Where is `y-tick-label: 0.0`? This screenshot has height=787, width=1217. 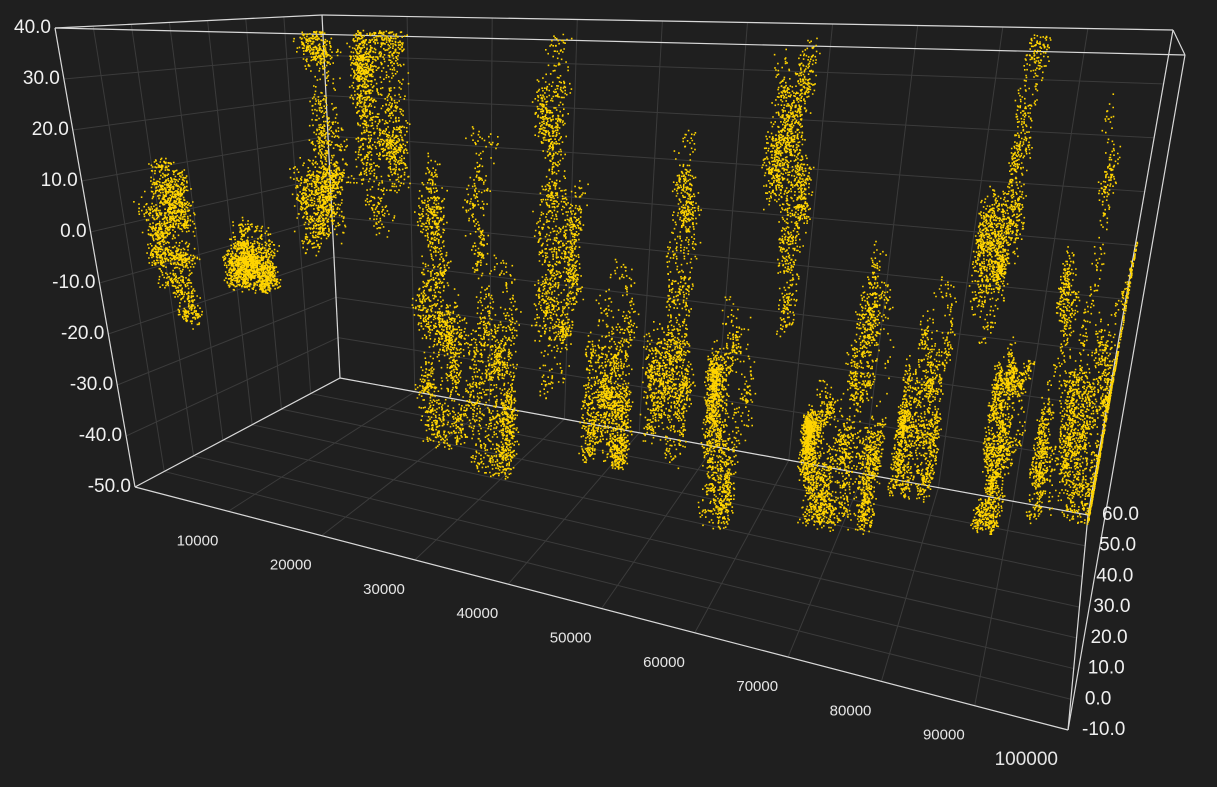
y-tick-label: 0.0 is located at coordinates (73, 231).